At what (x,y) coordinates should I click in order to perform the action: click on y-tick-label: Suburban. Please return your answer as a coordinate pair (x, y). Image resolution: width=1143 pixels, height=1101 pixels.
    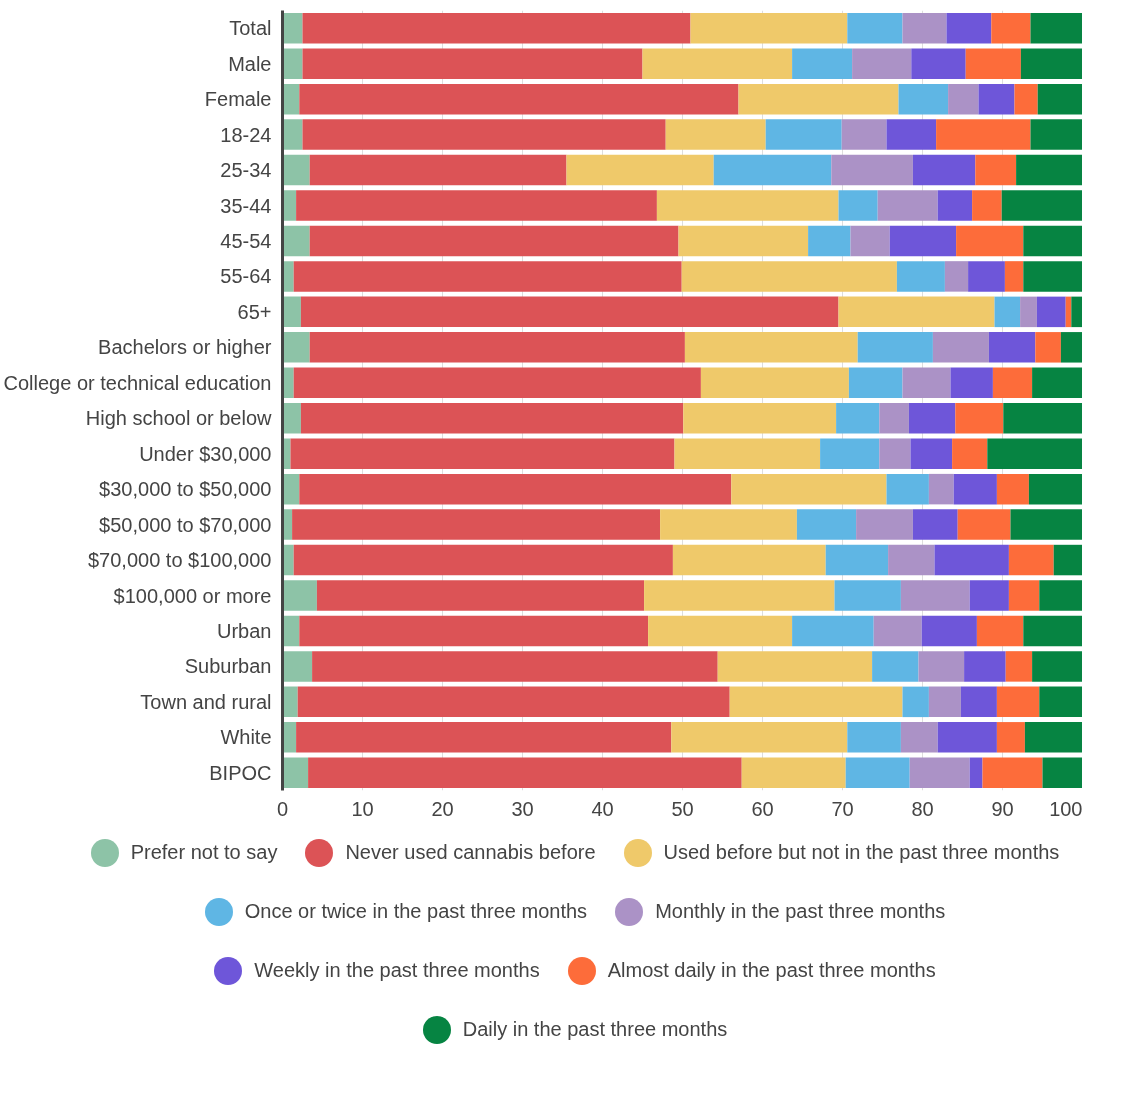
    Looking at the image, I should click on (228, 666).